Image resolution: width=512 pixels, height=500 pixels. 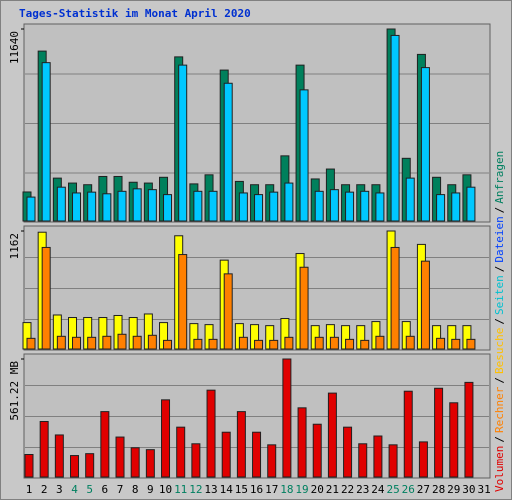 What do you see at coordinates (332, 489) in the screenshot?
I see `x-tick-label: 21` at bounding box center [332, 489].